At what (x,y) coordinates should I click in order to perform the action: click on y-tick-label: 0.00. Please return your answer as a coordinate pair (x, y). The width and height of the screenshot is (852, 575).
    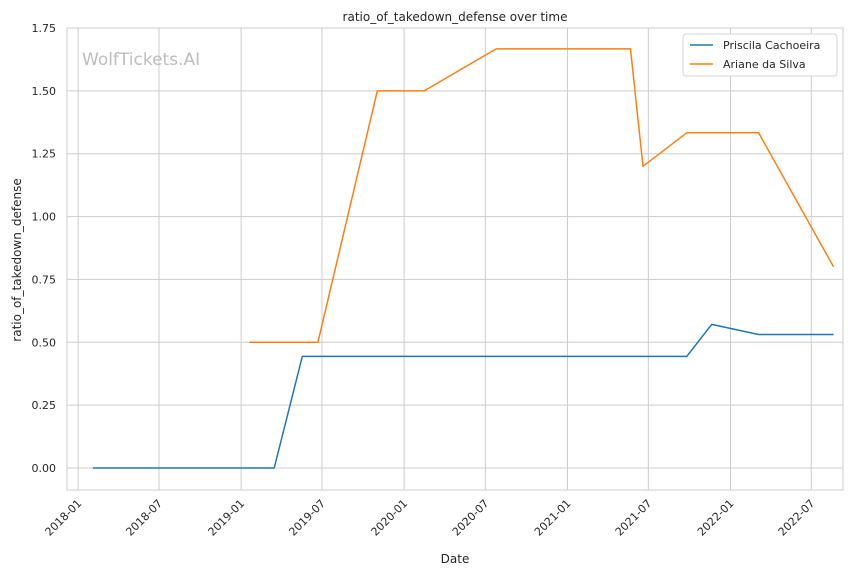
    Looking at the image, I should click on (44, 468).